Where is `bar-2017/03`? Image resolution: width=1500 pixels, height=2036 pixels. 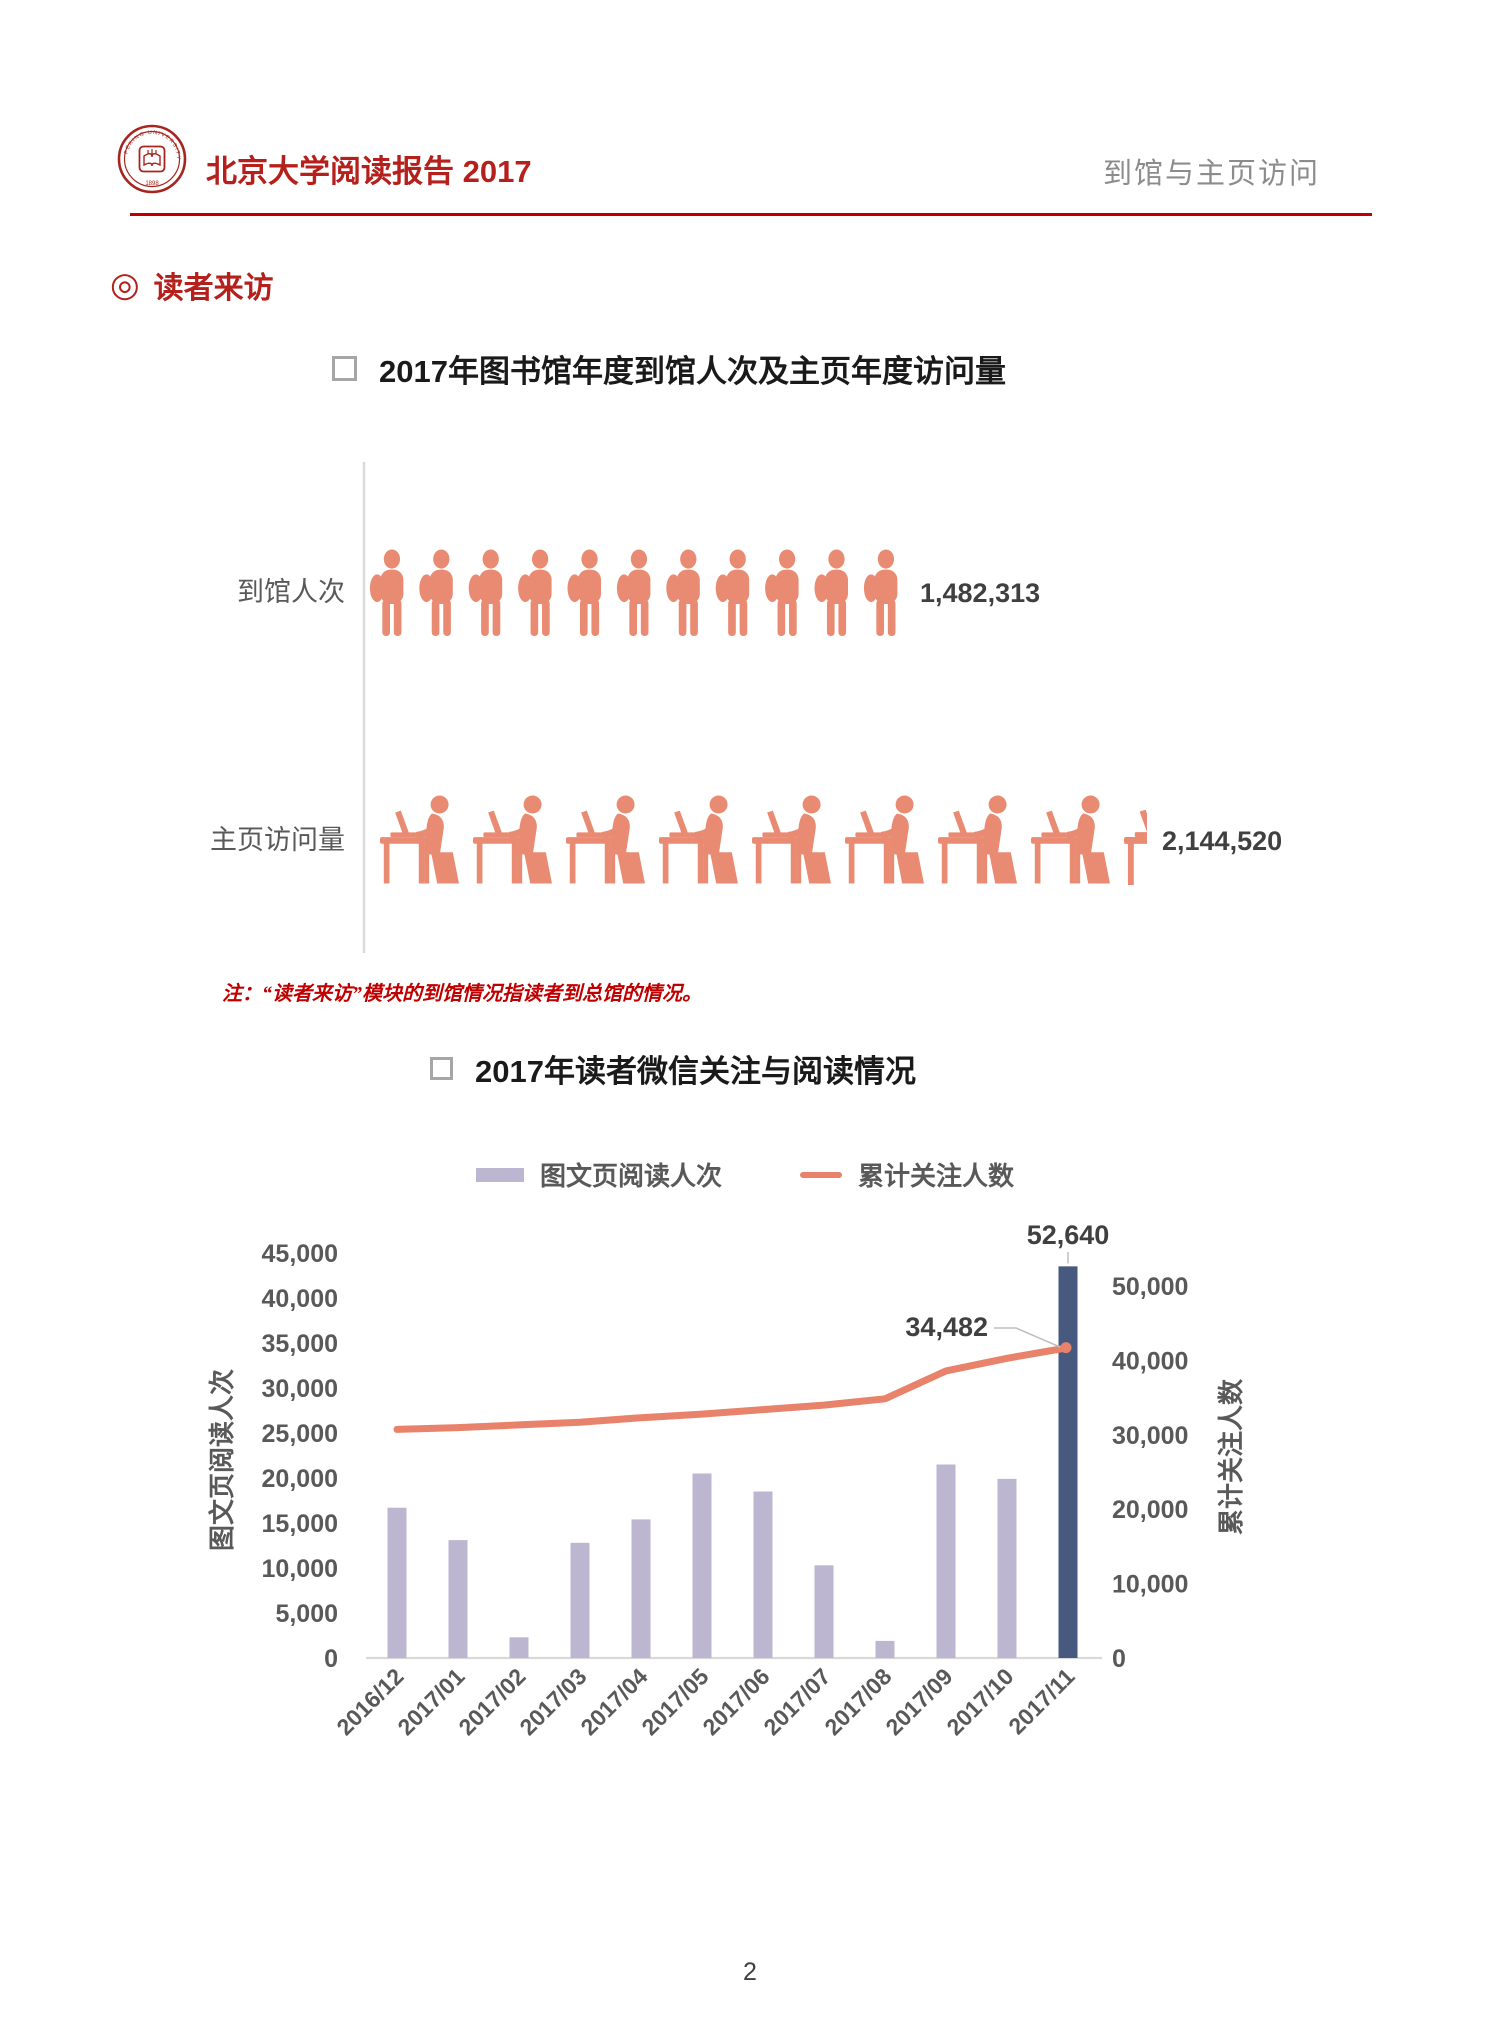
bar-2017/03 is located at coordinates (580, 1600).